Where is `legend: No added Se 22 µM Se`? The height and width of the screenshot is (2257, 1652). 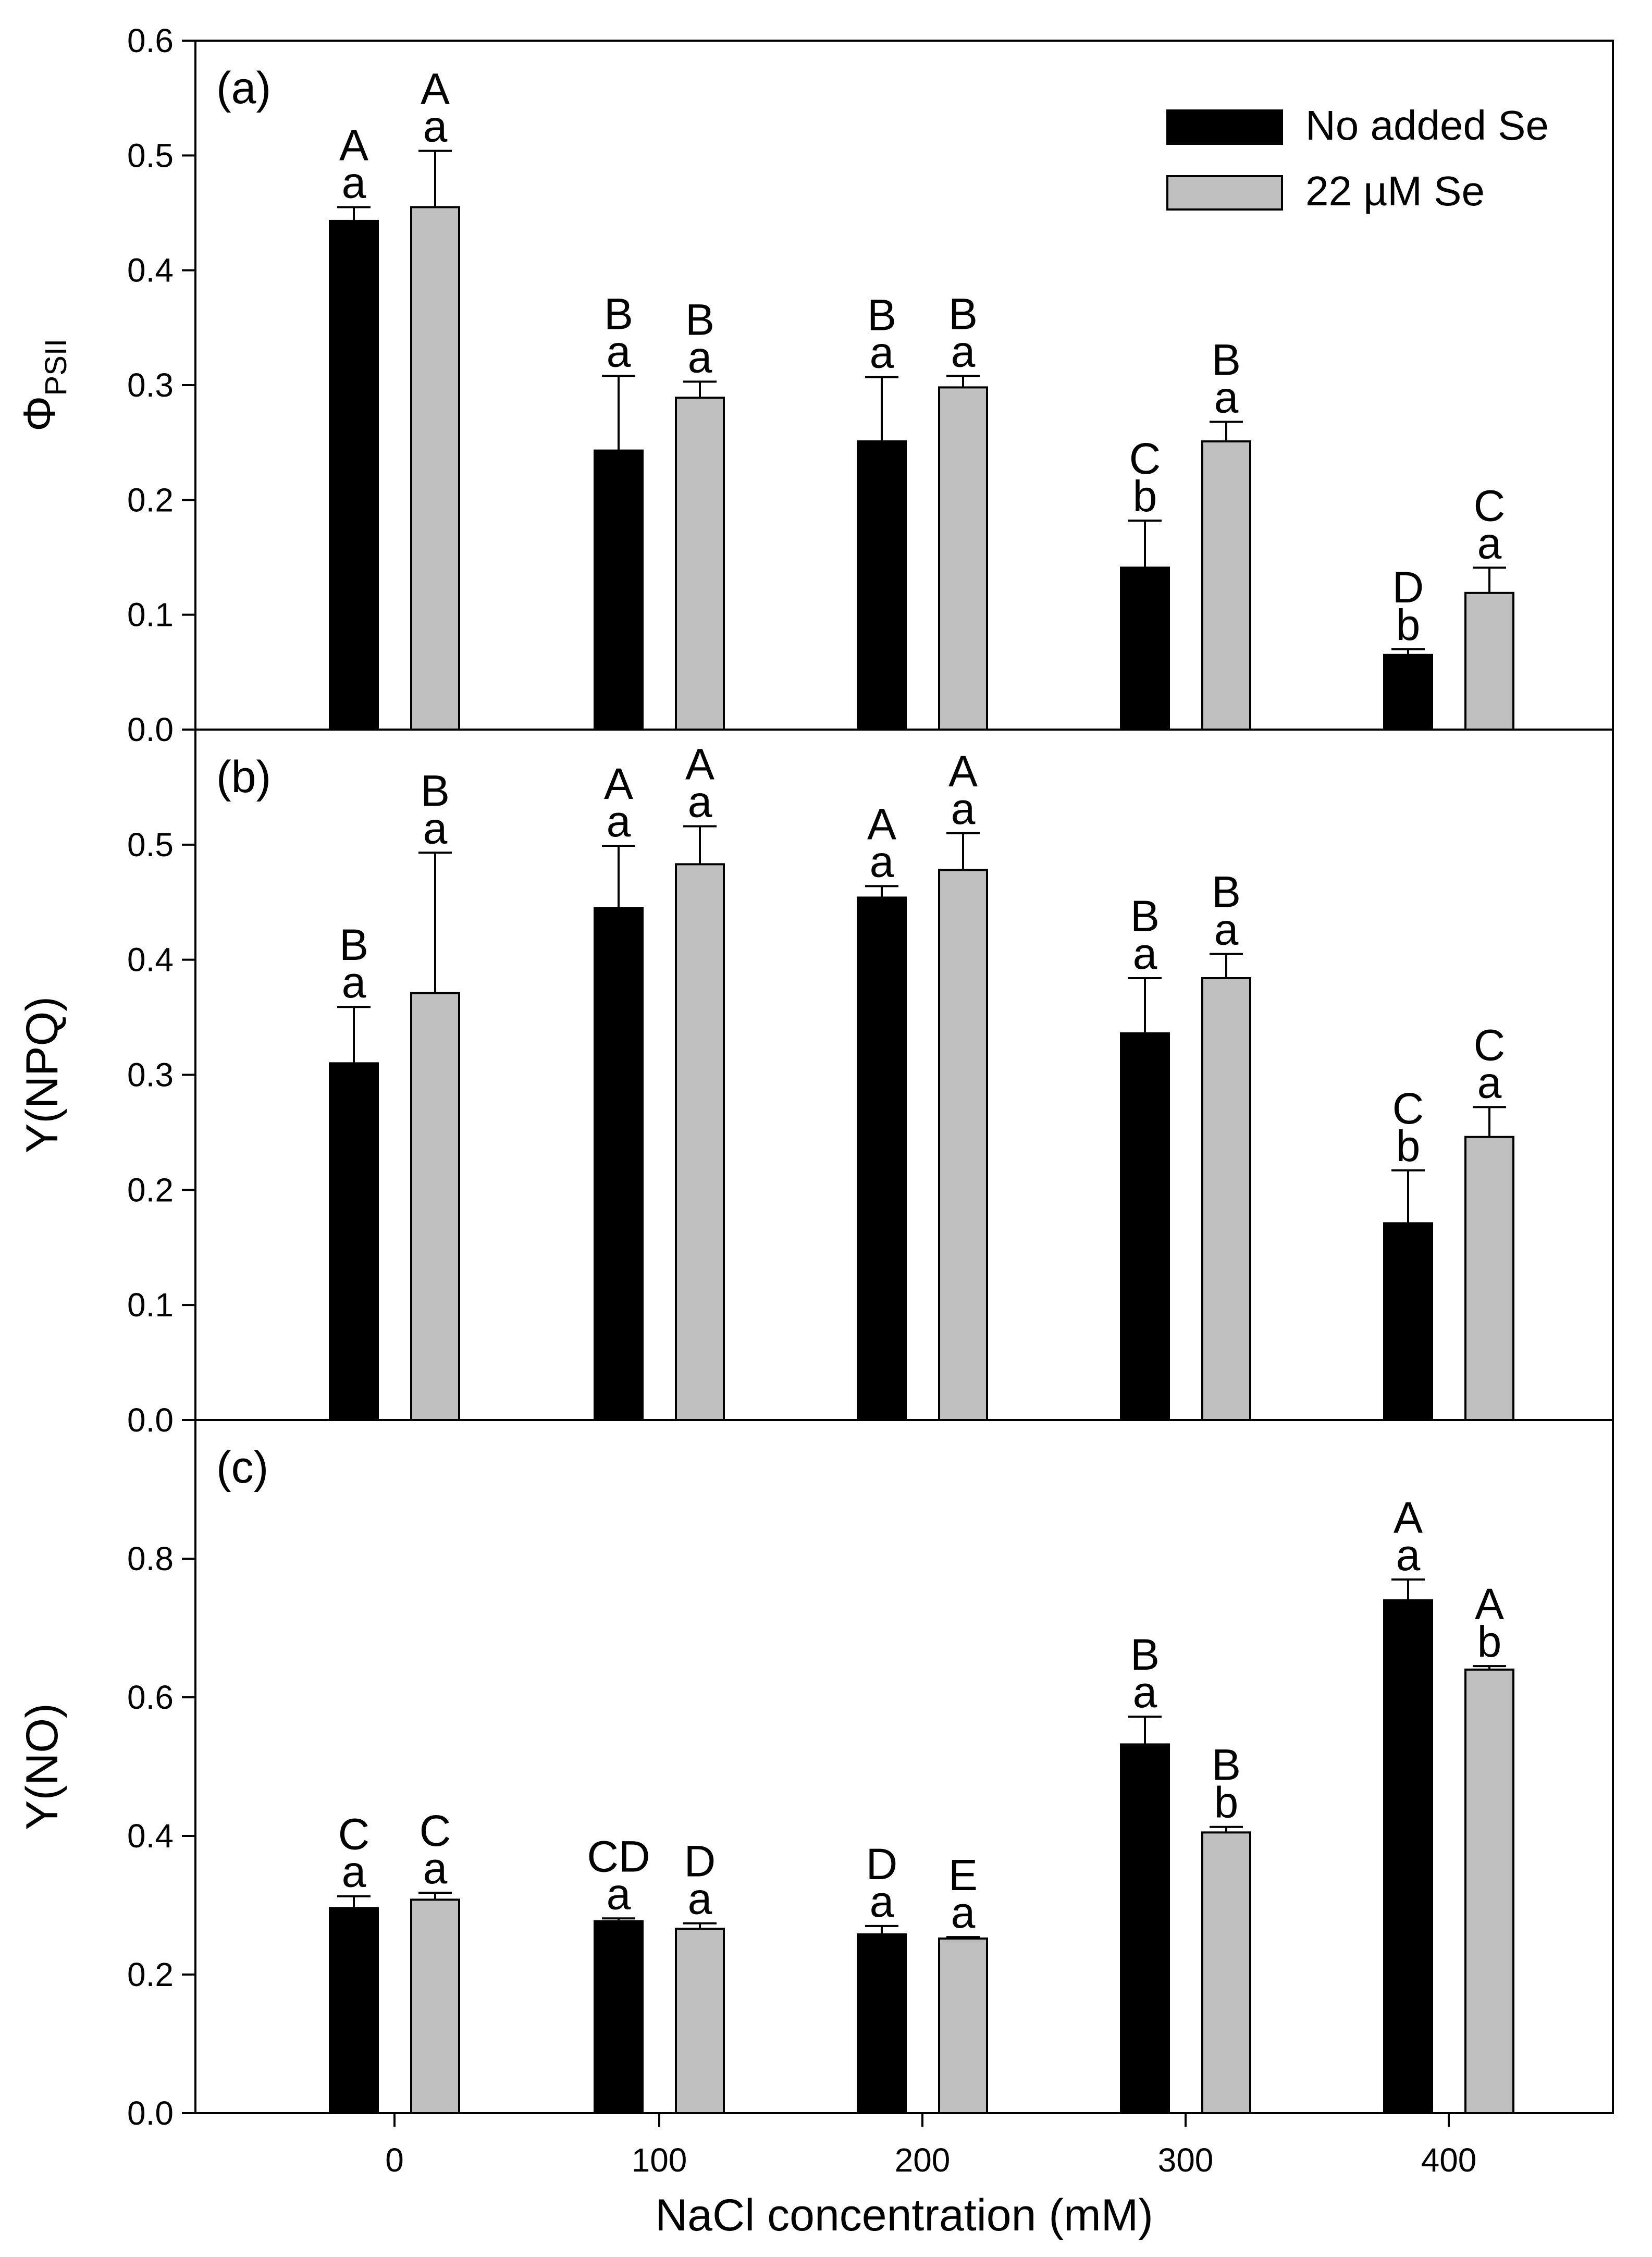
legend: No added Se 22 µM Se is located at coordinates (1357, 158).